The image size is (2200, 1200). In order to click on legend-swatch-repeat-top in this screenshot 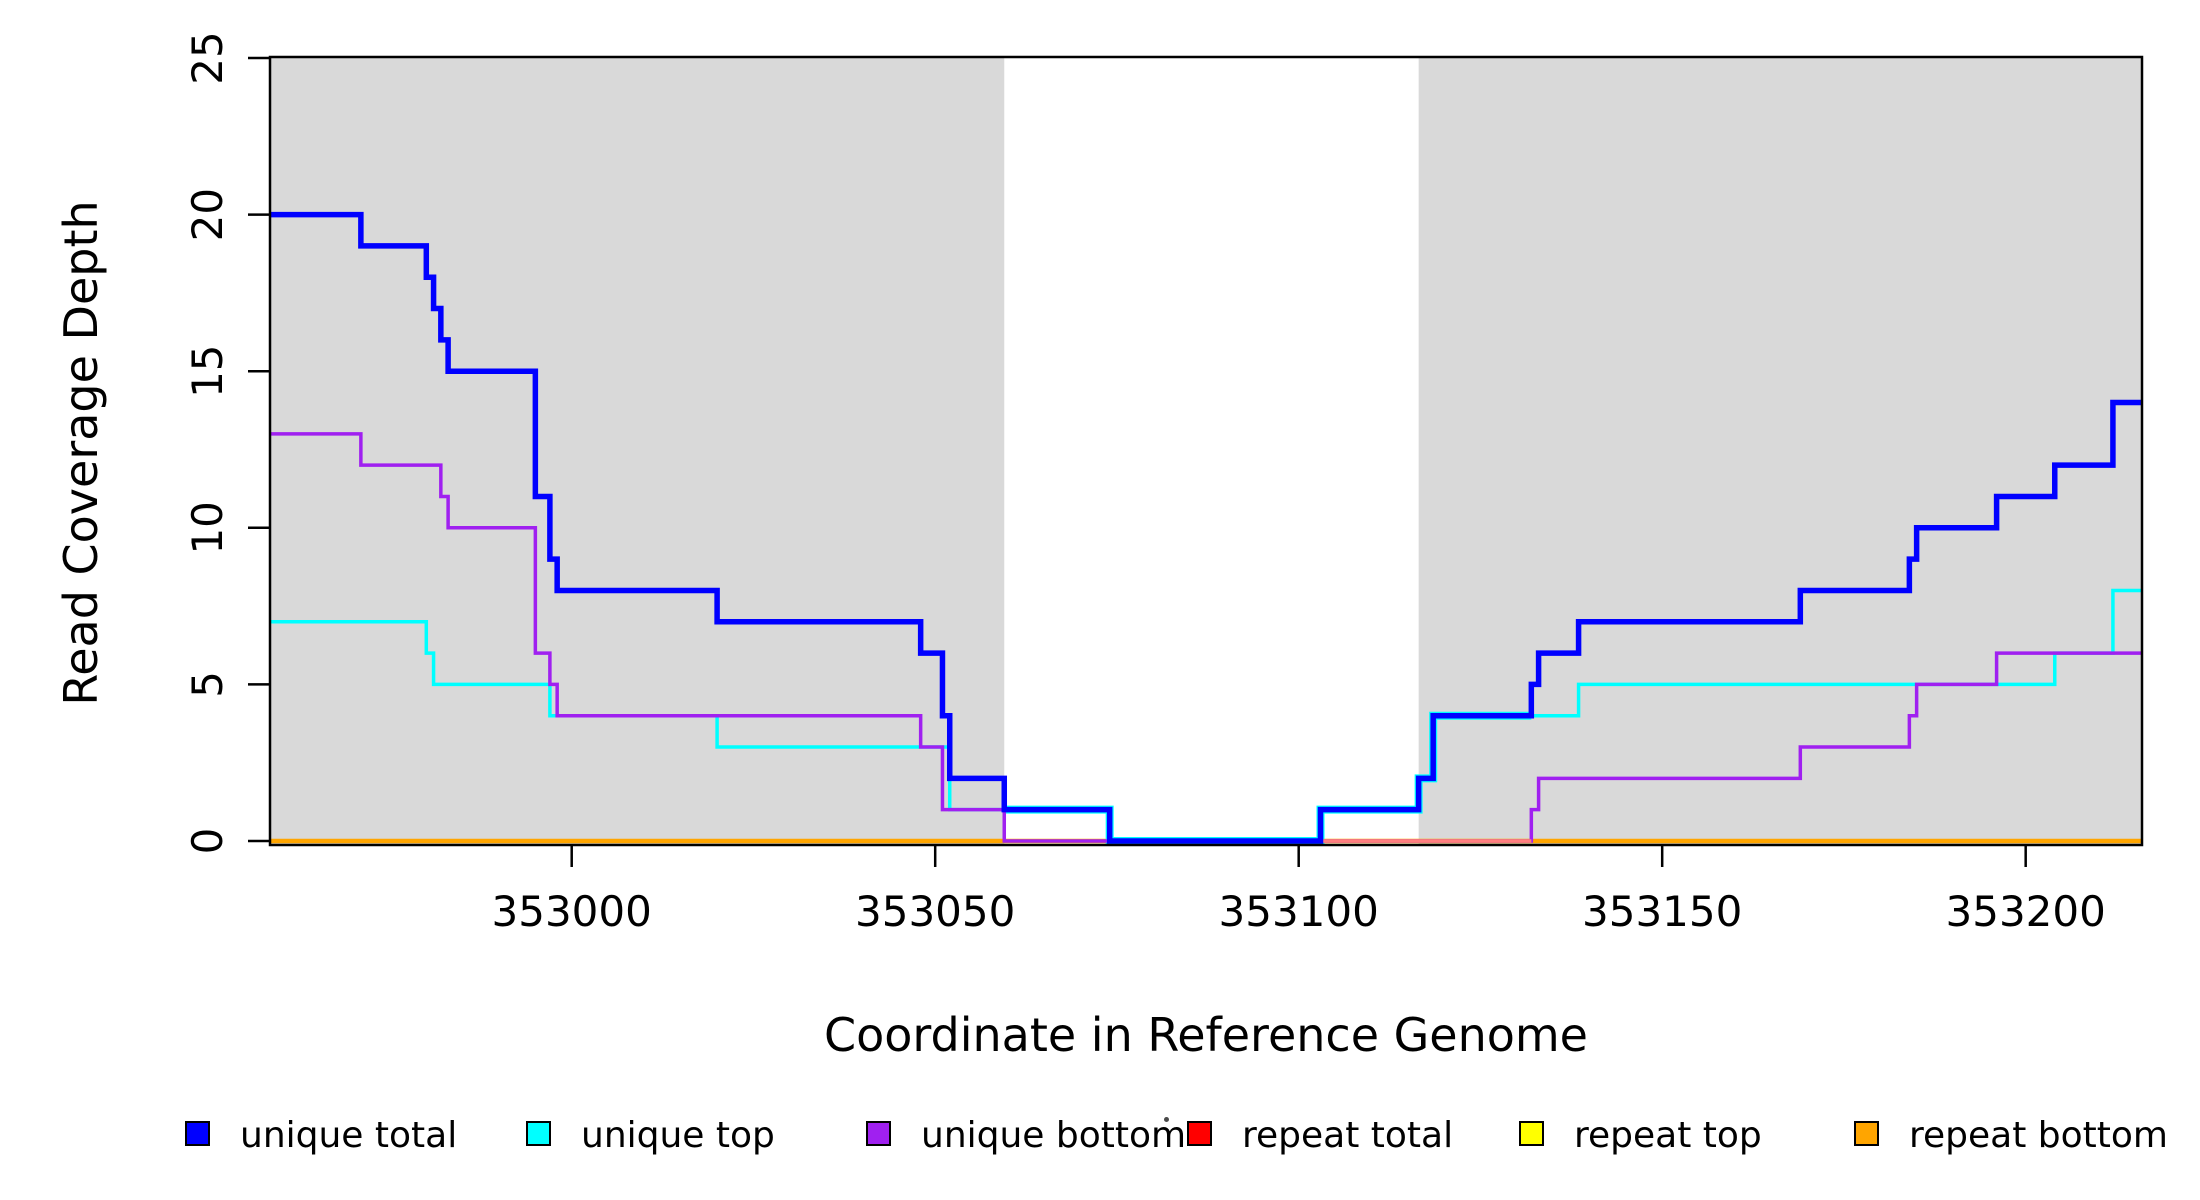, I will do `click(1531, 1133)`.